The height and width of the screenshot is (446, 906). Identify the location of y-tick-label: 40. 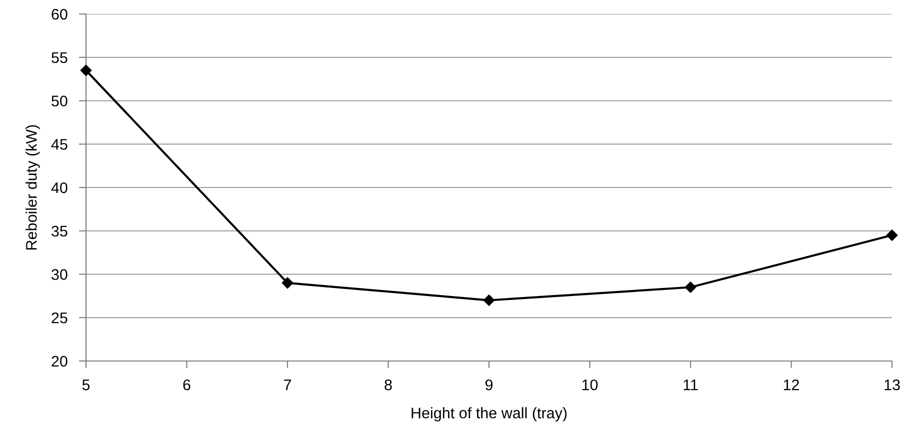
(59, 188).